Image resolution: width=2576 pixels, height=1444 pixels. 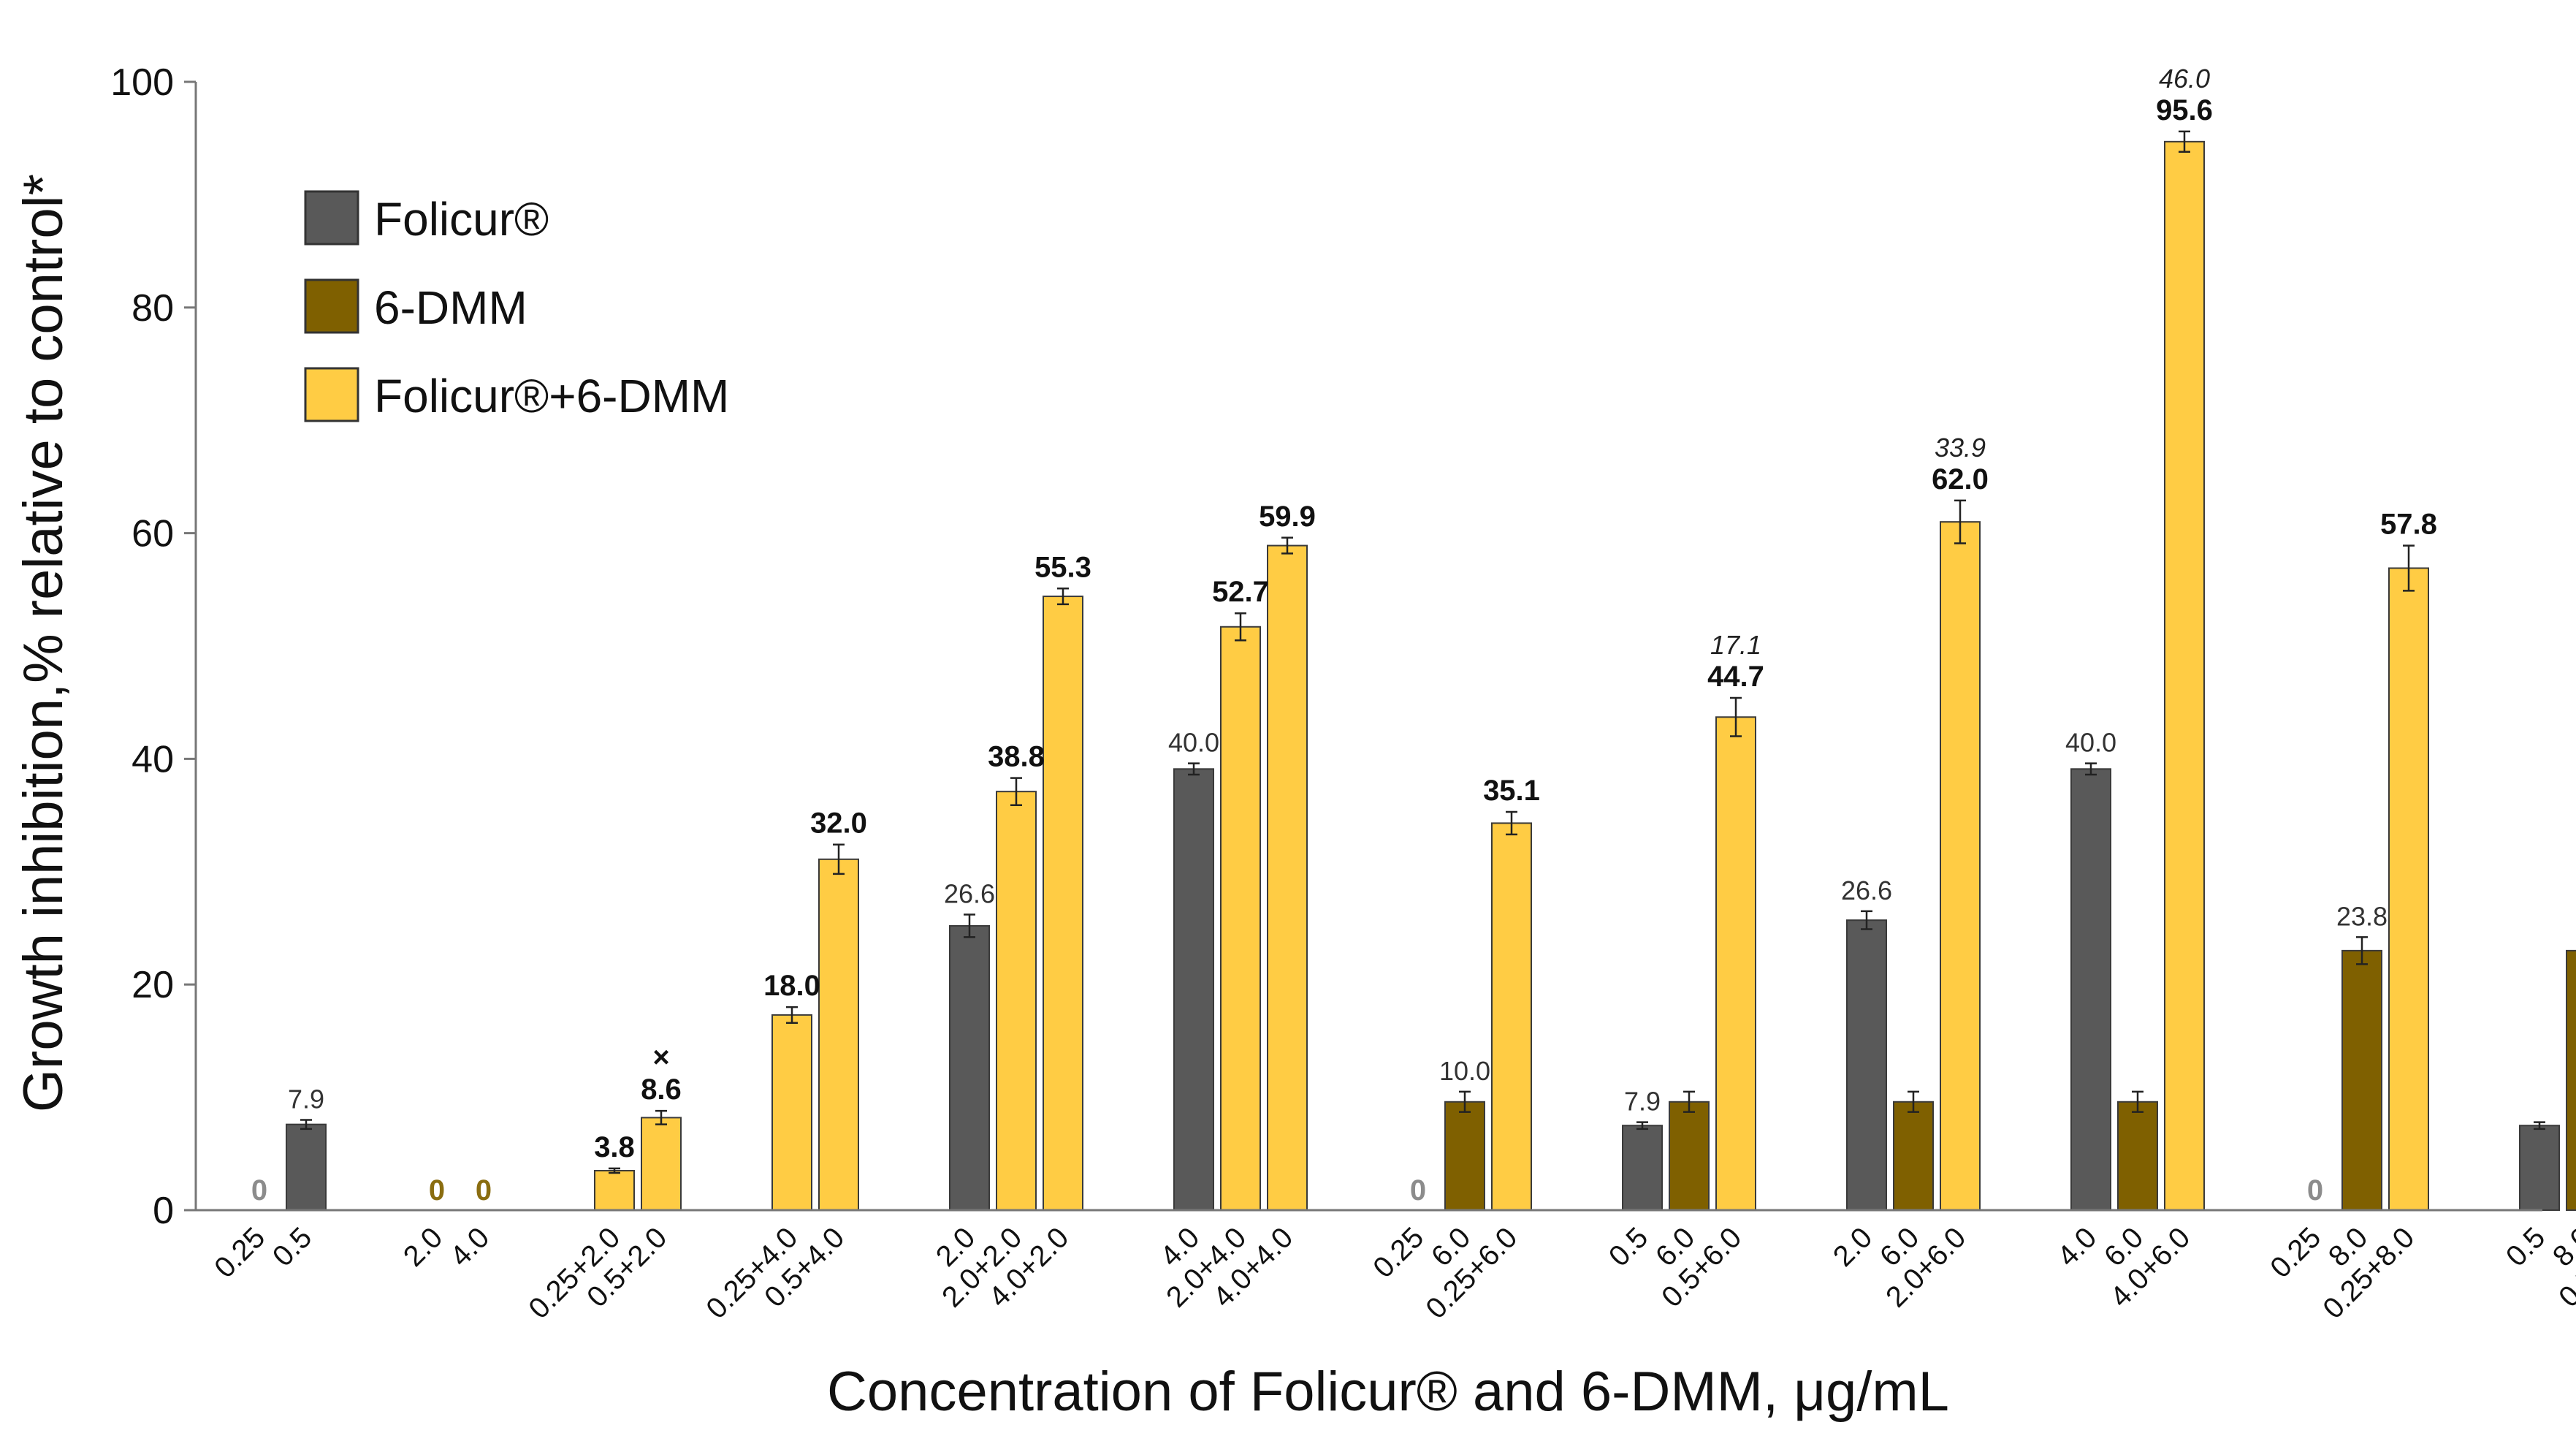 I want to click on data-label: 62.0, so click(x=1961, y=479).